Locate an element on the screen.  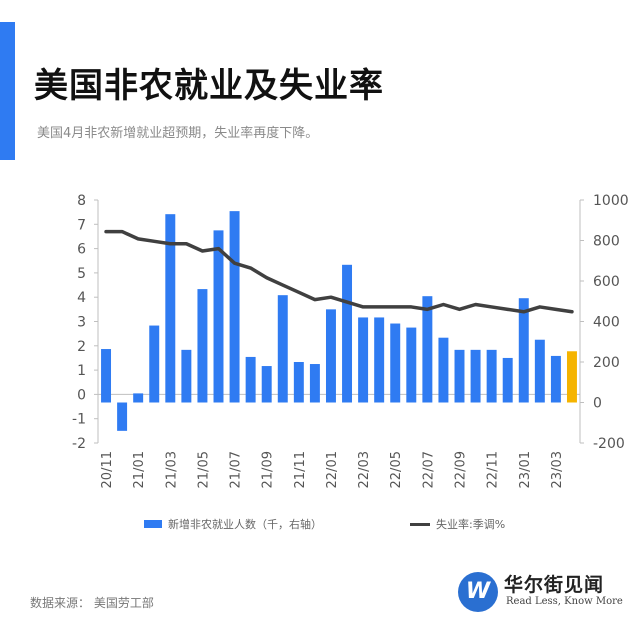
x-tick-label: 21/07 is located at coordinates (236, 469).